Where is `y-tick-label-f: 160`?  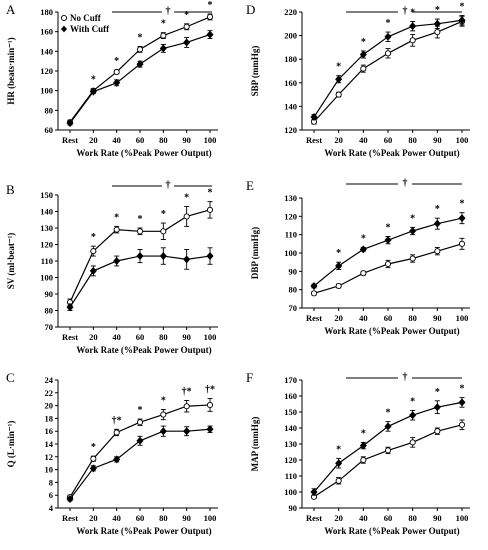 y-tick-label-f: 160 is located at coordinates (290, 396).